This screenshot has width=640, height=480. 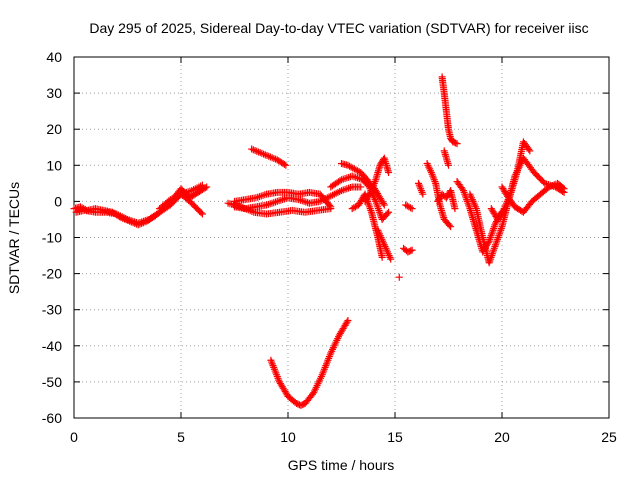 I want to click on y-tick-label: -30, so click(x=52, y=310).